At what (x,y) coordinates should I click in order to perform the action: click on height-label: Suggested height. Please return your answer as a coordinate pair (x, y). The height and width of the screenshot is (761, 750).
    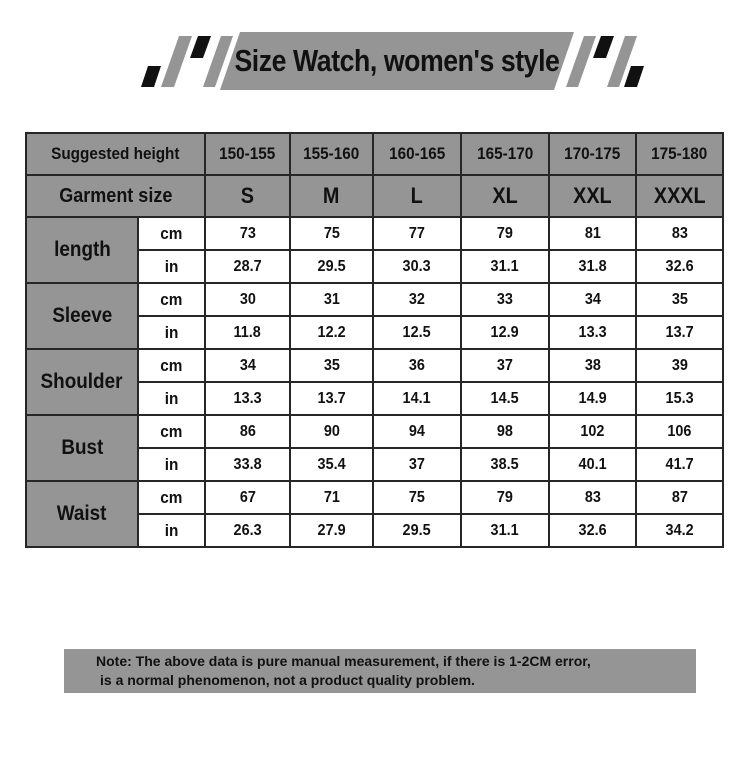
    Looking at the image, I should click on (115, 154).